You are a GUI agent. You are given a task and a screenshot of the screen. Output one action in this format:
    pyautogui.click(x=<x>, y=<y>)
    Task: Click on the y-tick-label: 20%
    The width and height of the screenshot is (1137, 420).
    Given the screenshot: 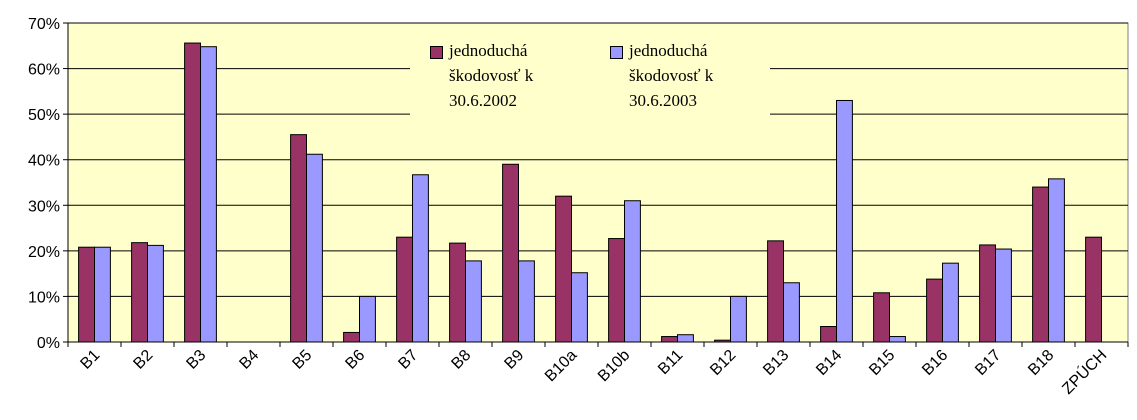 What is the action you would take?
    pyautogui.click(x=44, y=252)
    